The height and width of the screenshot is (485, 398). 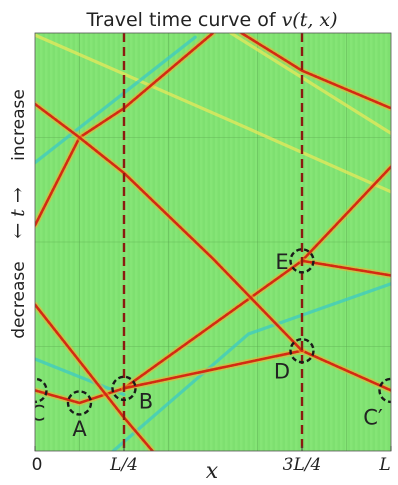 What do you see at coordinates (37, 465) in the screenshot?
I see `x-tick-label: 0` at bounding box center [37, 465].